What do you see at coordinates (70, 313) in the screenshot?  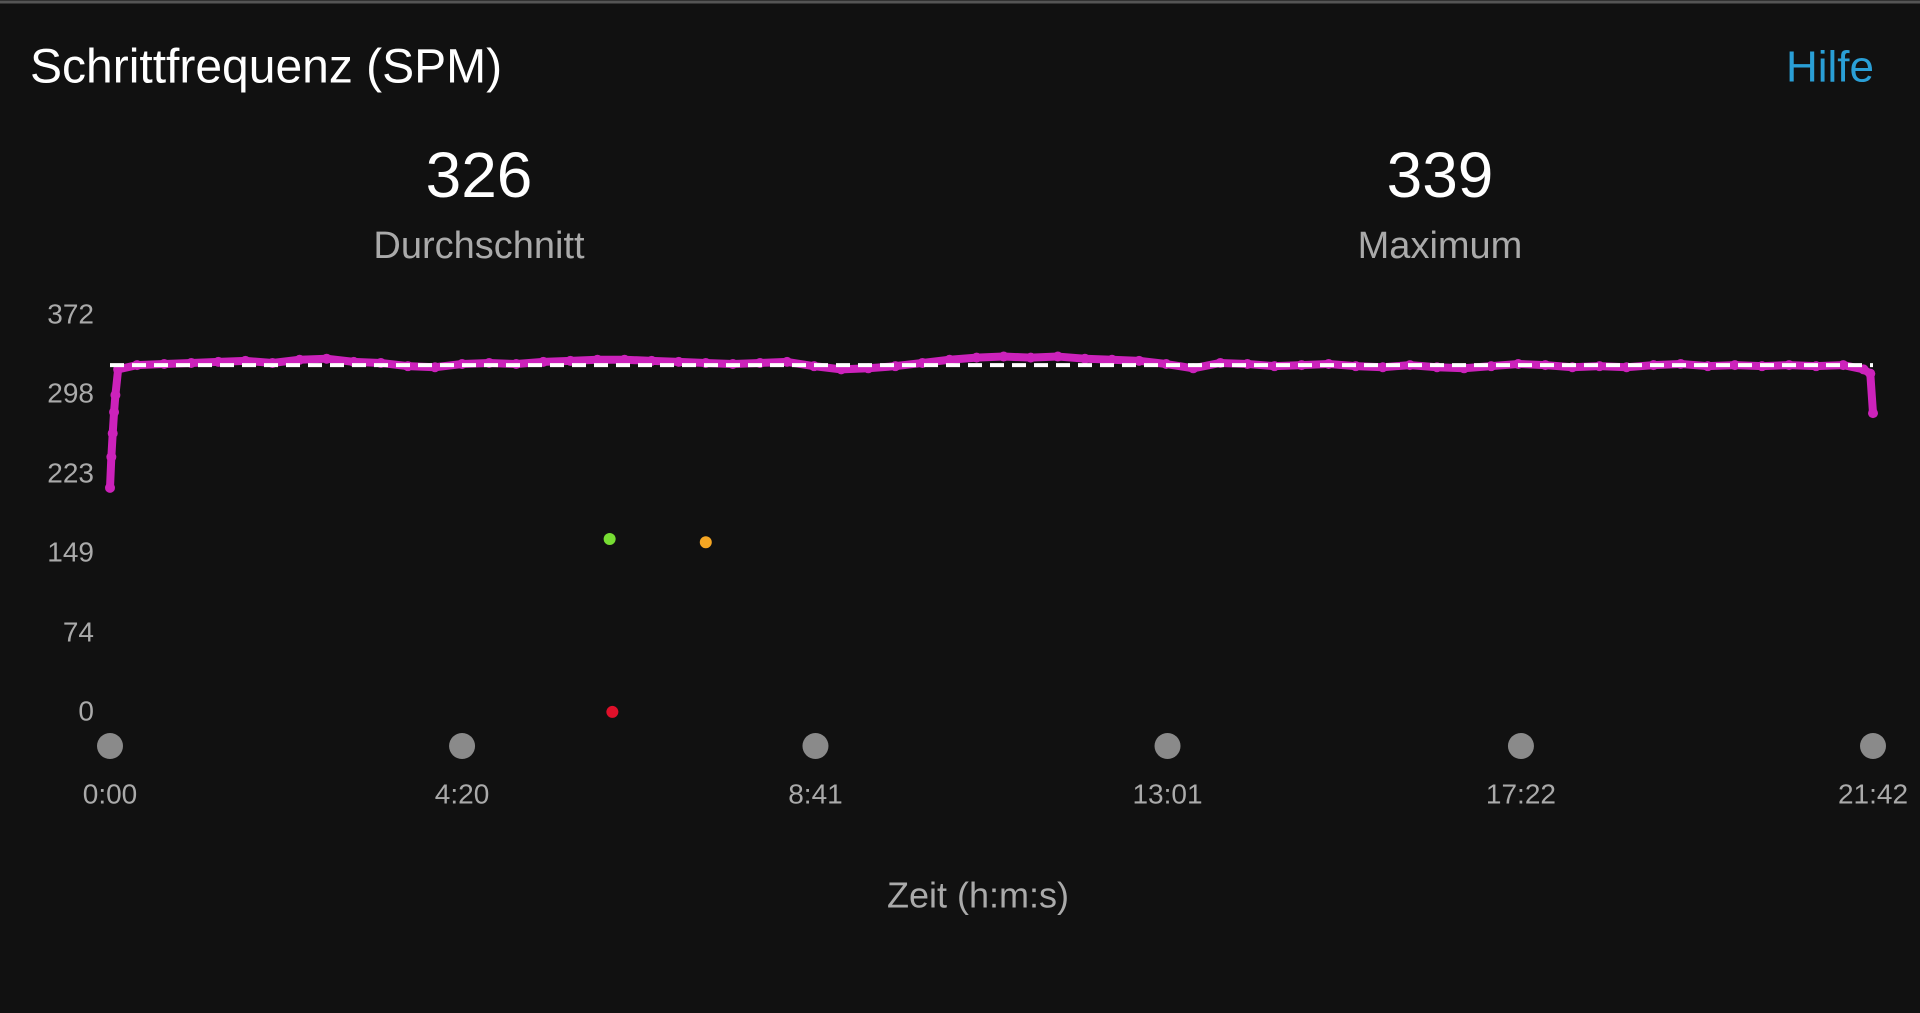 I see `y-tick-label: 372` at bounding box center [70, 313].